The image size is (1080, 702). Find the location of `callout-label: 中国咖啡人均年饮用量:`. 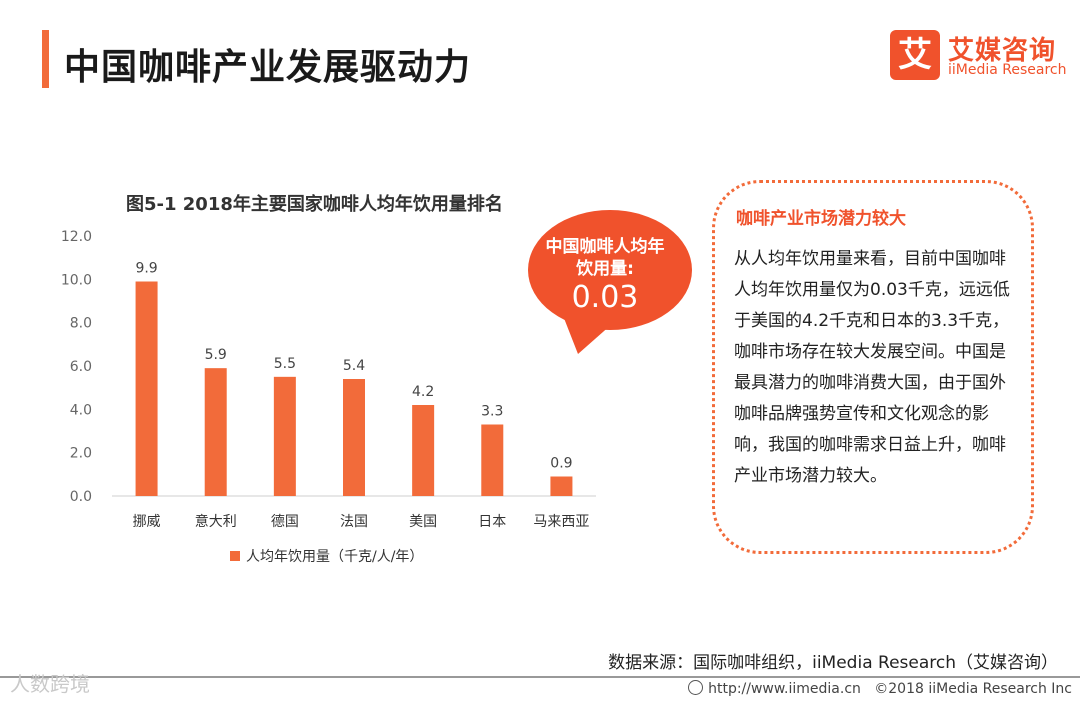

callout-label: 中国咖啡人均年饮用量: is located at coordinates (605, 258).